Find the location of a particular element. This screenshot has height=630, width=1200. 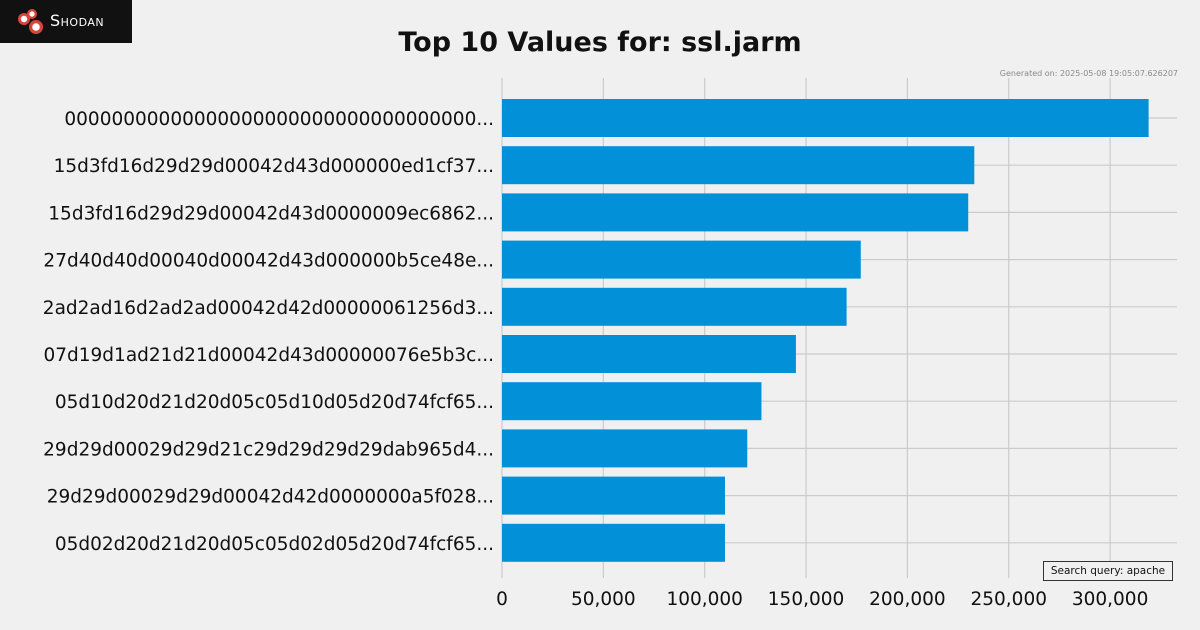

shodan-logo: Shodan is located at coordinates (66, 21).